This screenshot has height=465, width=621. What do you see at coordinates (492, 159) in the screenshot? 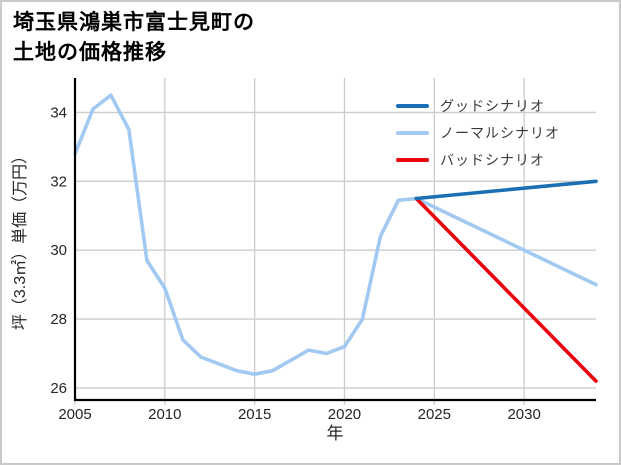
I see `legend-label-bad: バッドシナリオ` at bounding box center [492, 159].